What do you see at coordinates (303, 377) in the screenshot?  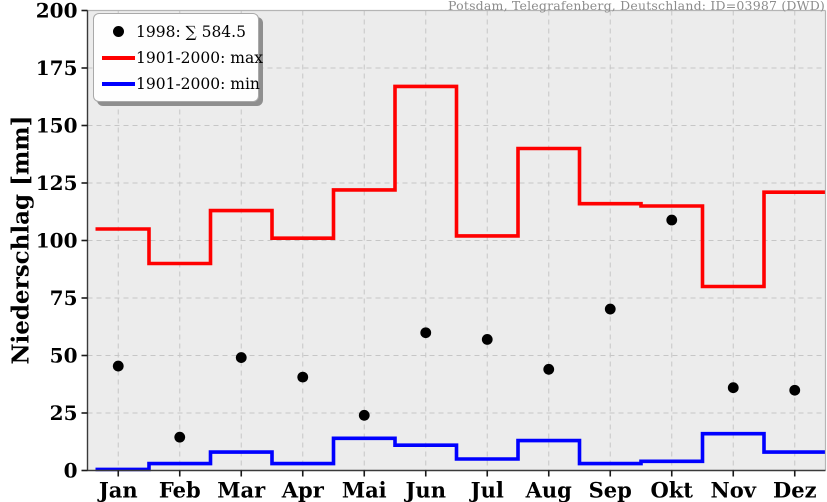 I see `data-point-Apr` at bounding box center [303, 377].